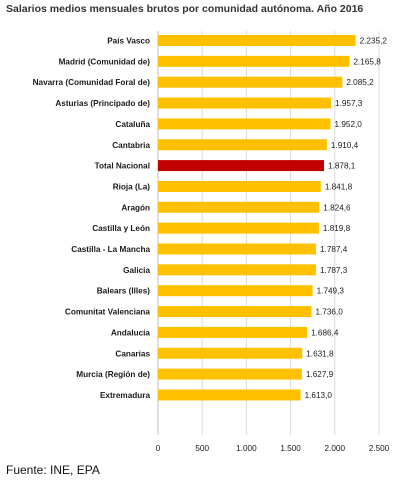 Image resolution: width=400 pixels, height=485 pixels. Describe the element at coordinates (124, 291) in the screenshot. I see `category-label: Balears (Illes)` at that location.